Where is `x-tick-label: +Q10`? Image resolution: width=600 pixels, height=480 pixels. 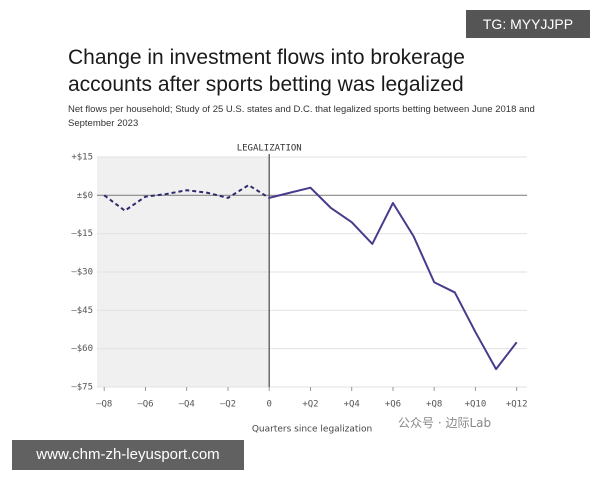 x-tick-label: +Q10 is located at coordinates (476, 405).